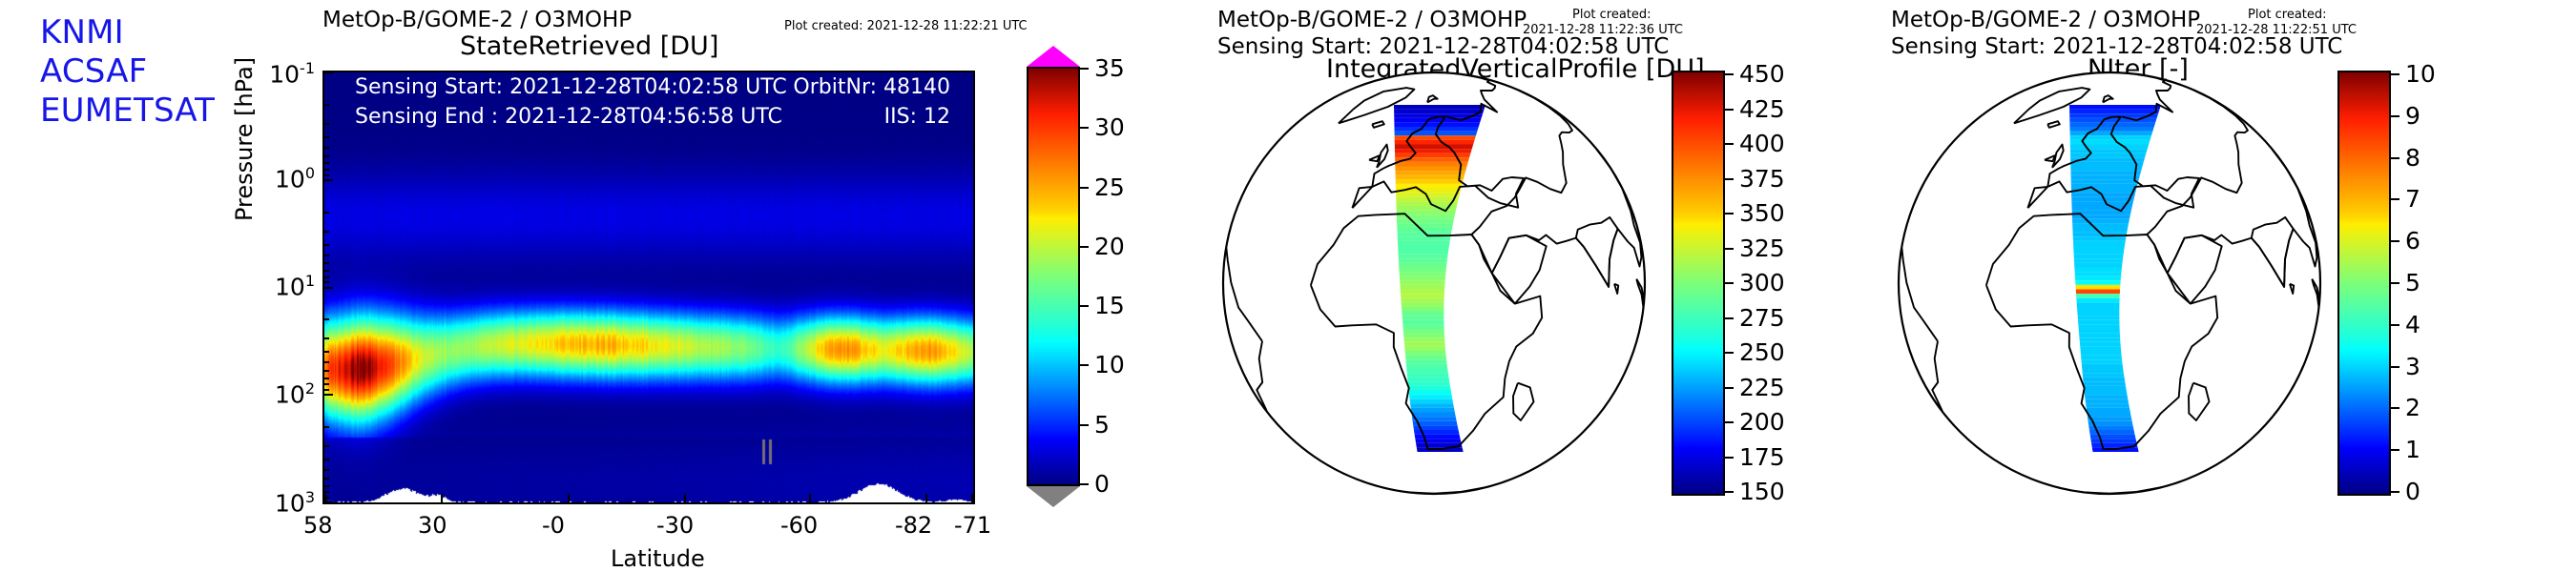 This screenshot has height=572, width=2576. Describe the element at coordinates (1053, 276) in the screenshot. I see `panel1-colorbar-gradient` at that location.